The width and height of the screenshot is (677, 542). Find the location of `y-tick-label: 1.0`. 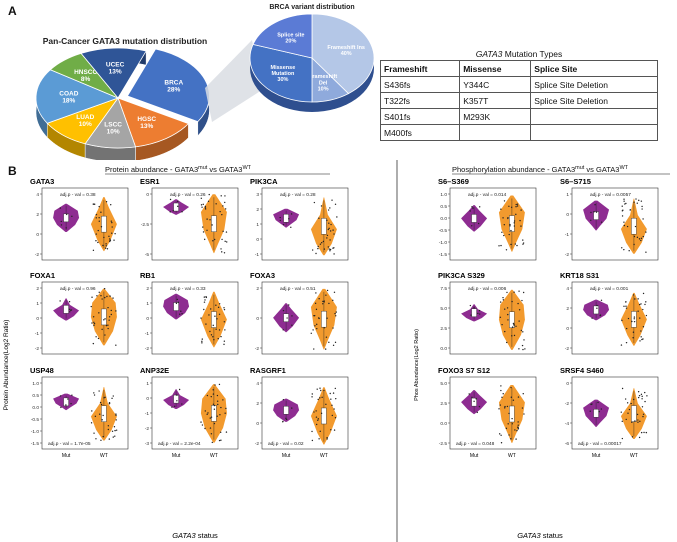

y-tick-label: 1.0 is located at coordinates (35, 384).